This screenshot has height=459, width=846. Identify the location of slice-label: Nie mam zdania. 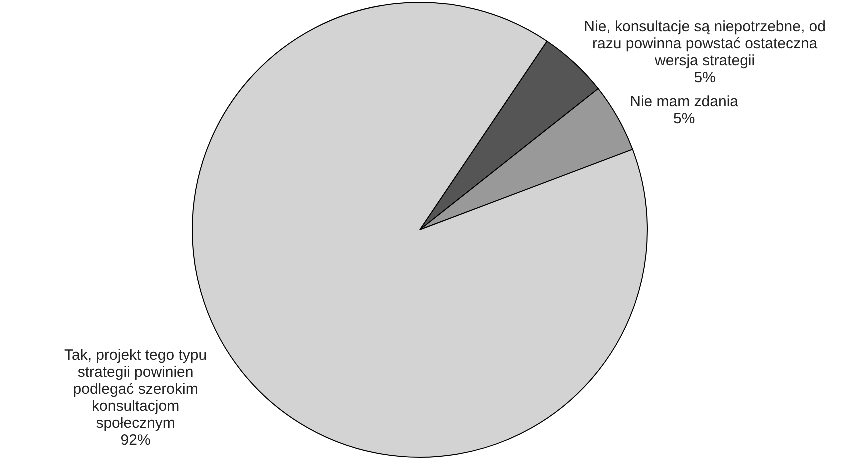
(685, 102).